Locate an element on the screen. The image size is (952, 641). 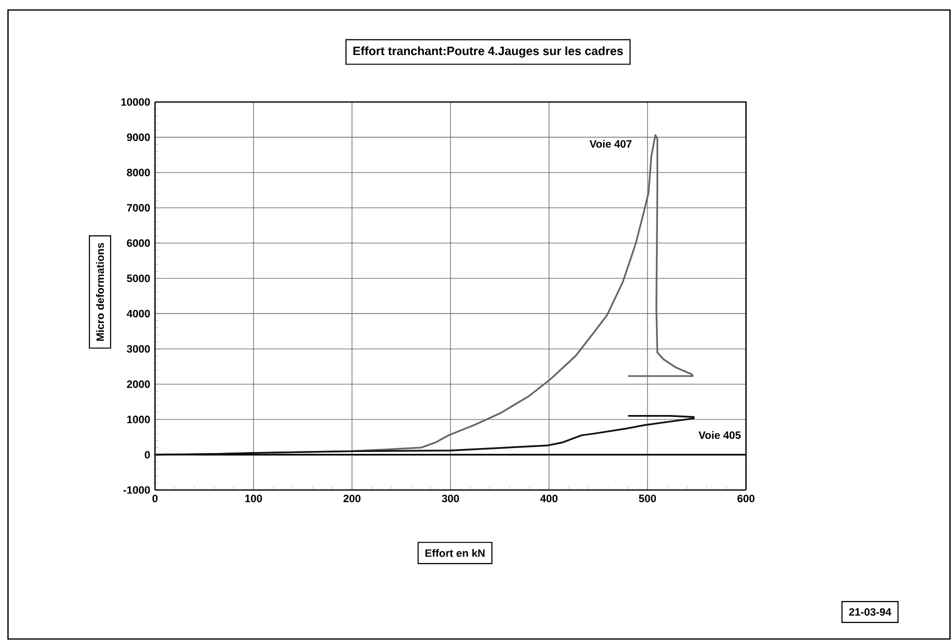
x-tick-label: 100 is located at coordinates (253, 498).